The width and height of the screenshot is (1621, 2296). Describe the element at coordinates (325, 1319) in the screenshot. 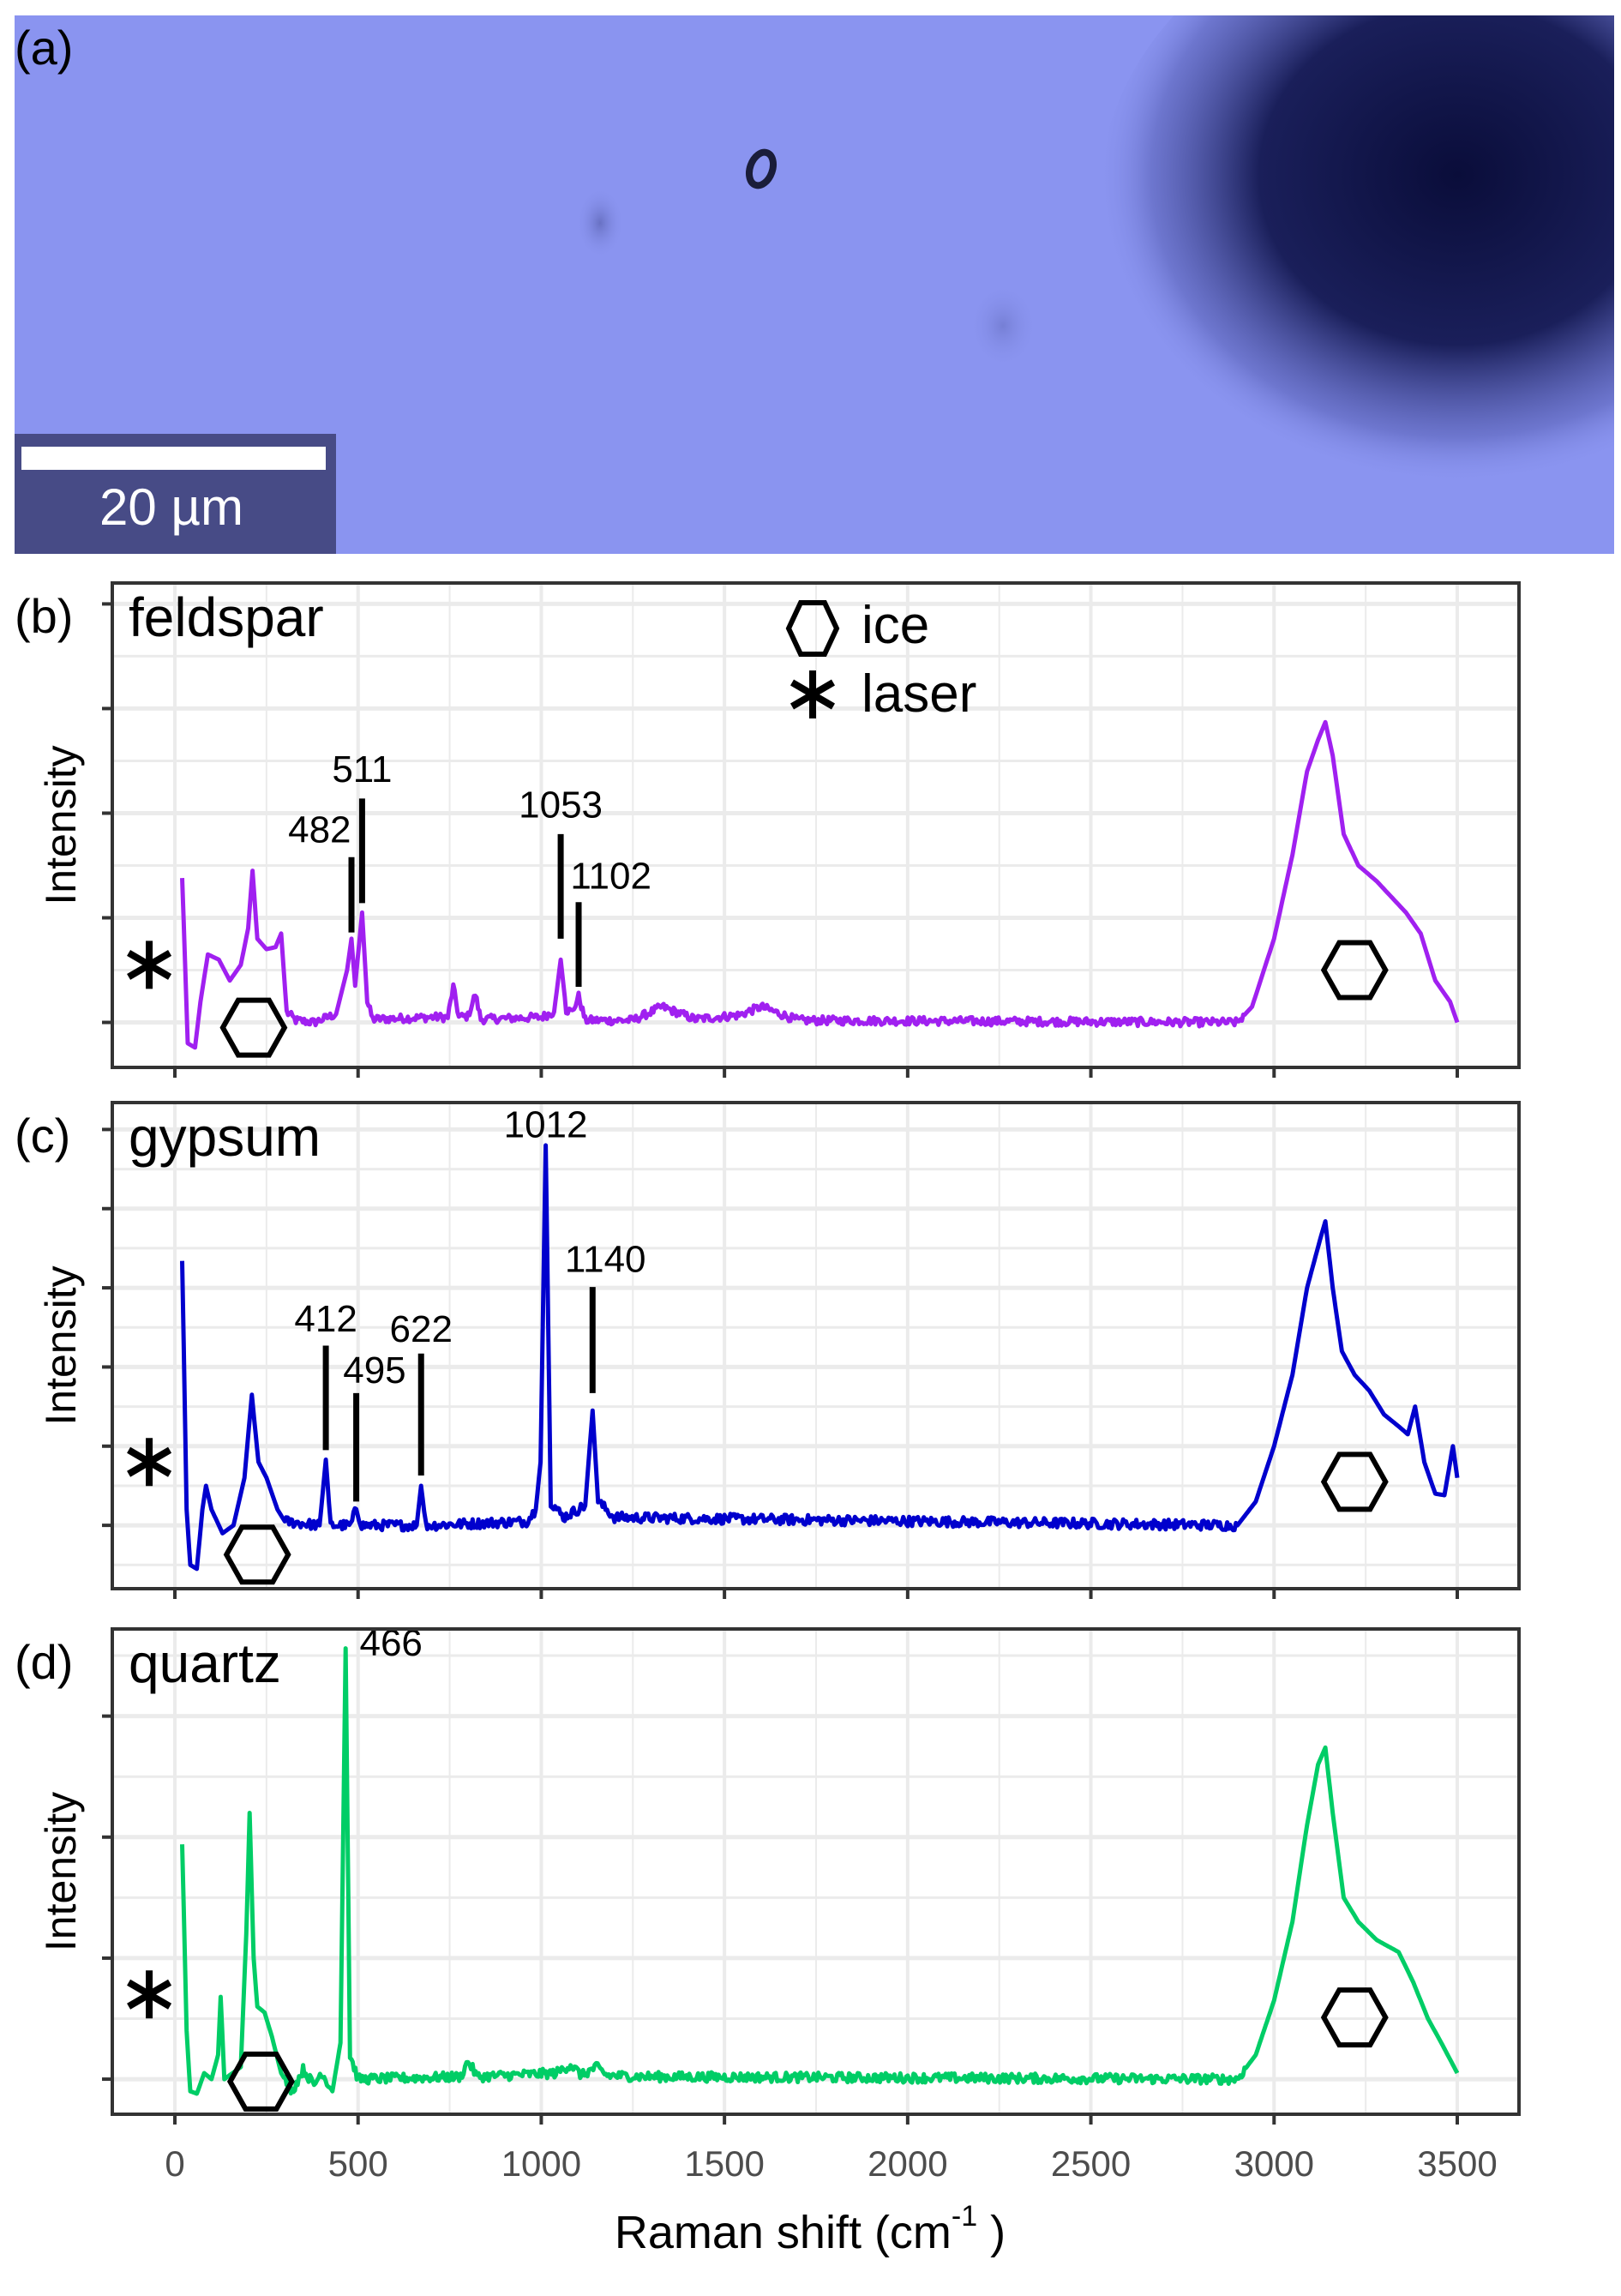

I see `peak-label: 412` at that location.